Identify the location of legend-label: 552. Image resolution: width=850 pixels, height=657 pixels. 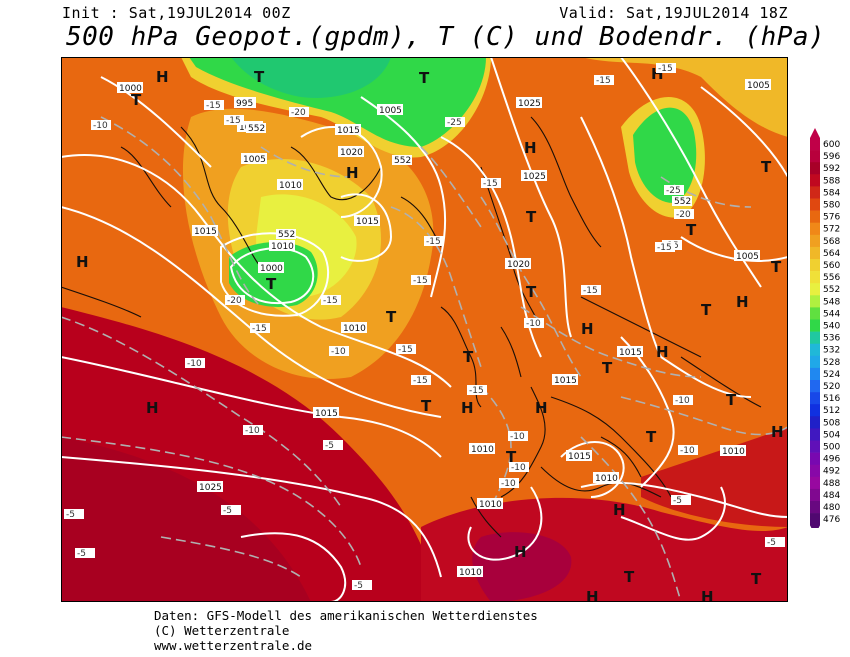
(831, 290).